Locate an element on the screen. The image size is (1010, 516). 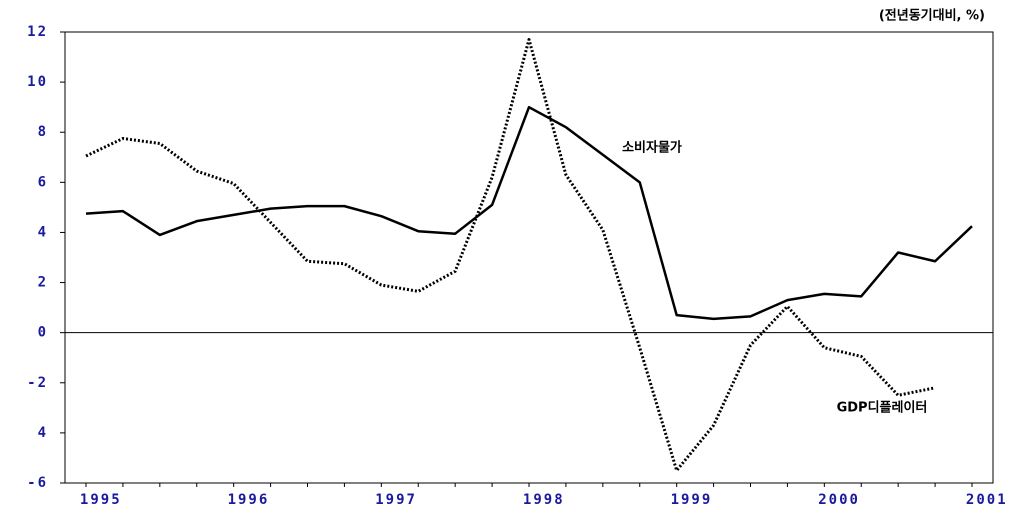
x-tick-label: 2000 is located at coordinates (839, 500).